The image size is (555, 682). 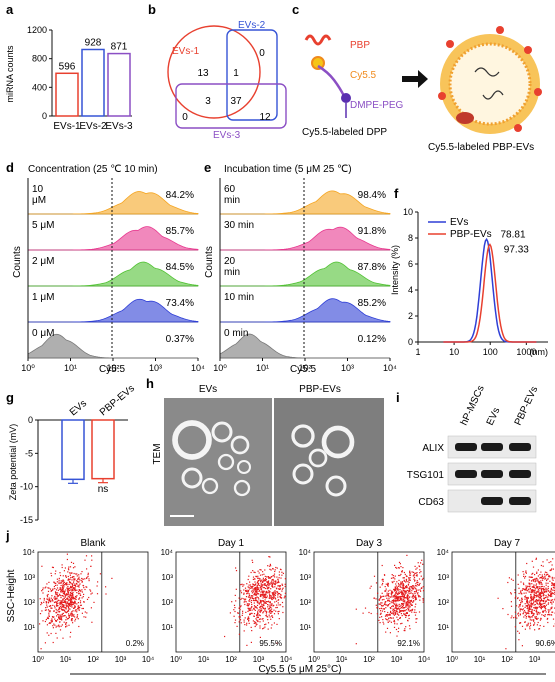 What do you see at coordinates (262, 53) in the screenshot?
I see `venn-only2: 0` at bounding box center [262, 53].